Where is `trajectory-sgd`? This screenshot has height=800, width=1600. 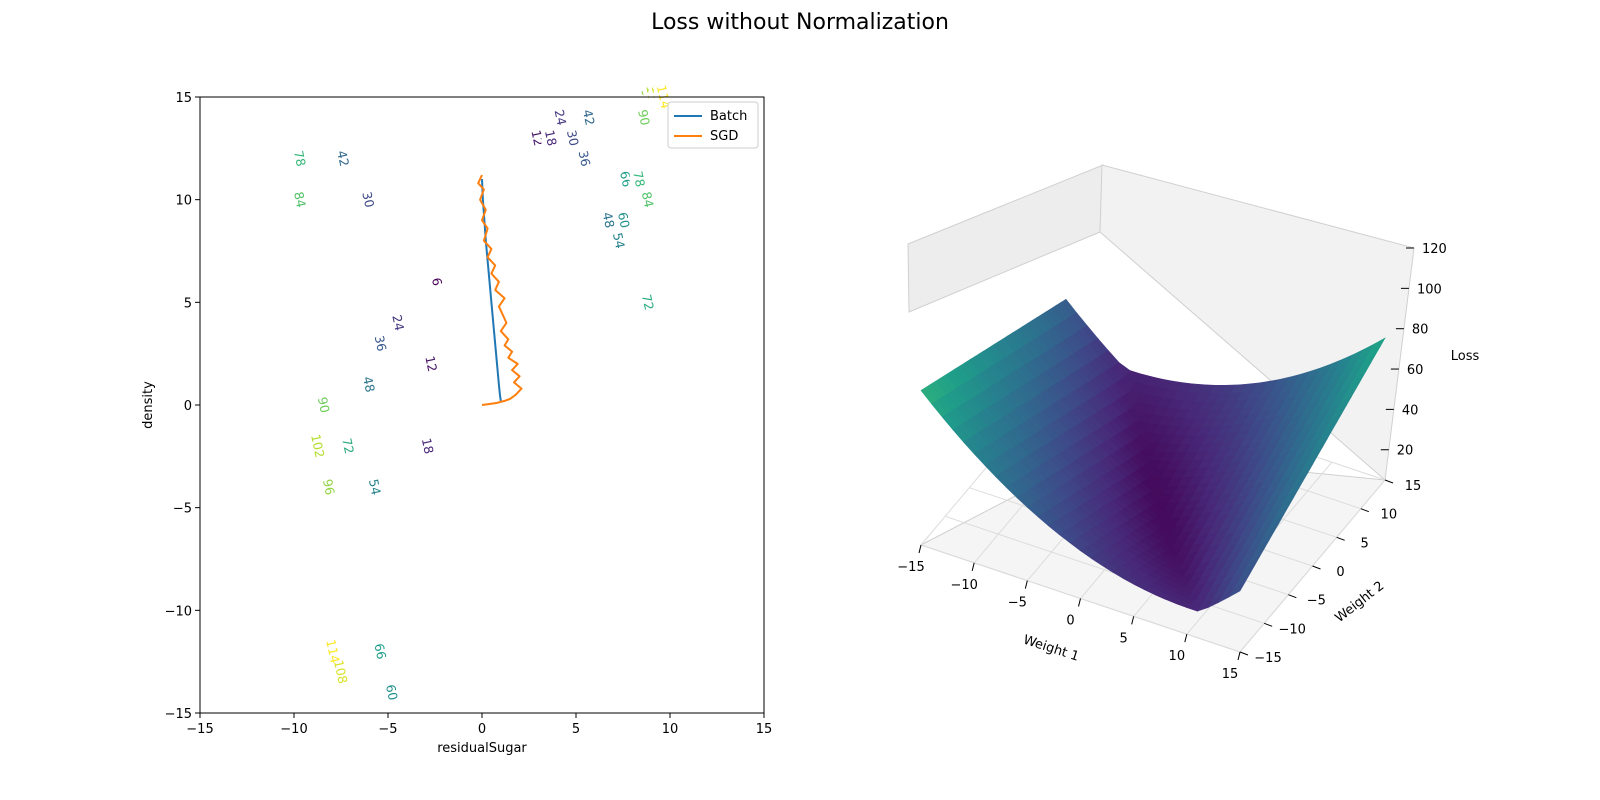
trajectory-sgd is located at coordinates (500, 290).